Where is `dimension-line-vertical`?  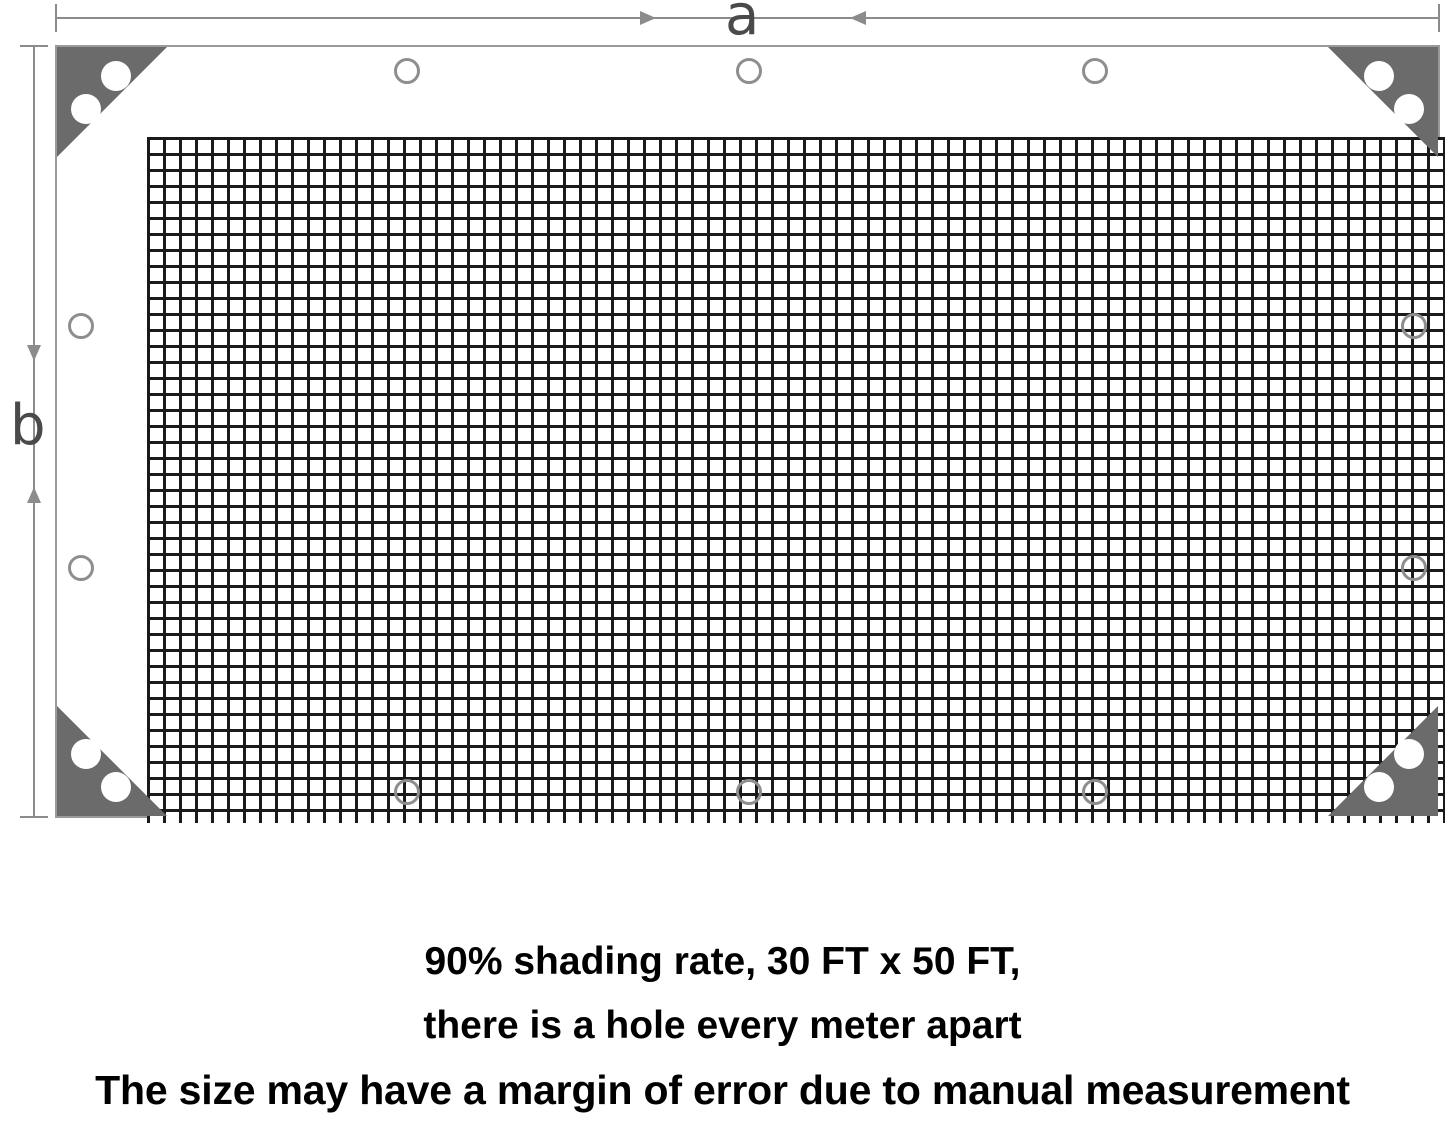
dimension-line-vertical is located at coordinates (34, 431).